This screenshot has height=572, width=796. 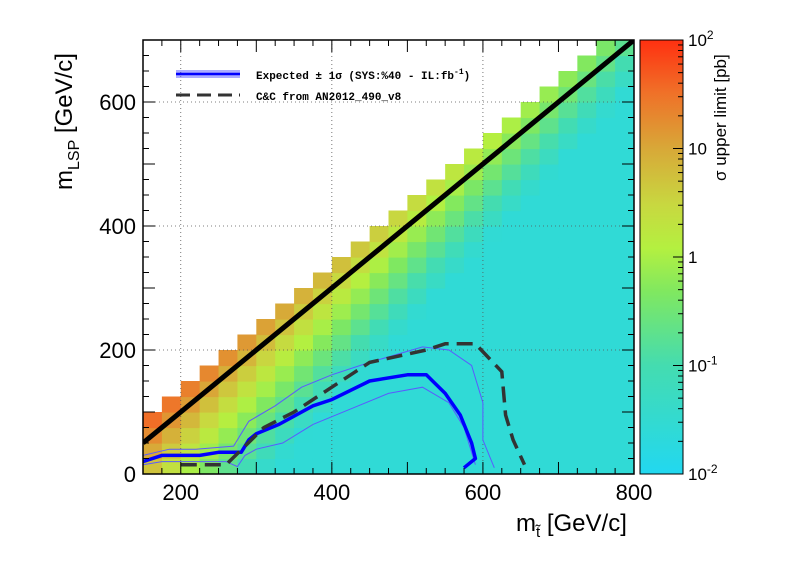 I want to click on x-tick-label: 200, so click(x=180, y=492).